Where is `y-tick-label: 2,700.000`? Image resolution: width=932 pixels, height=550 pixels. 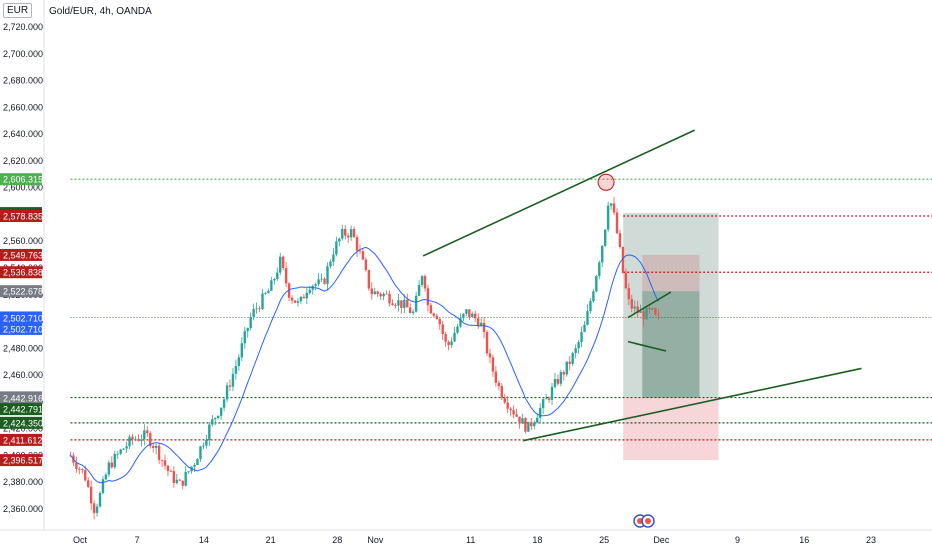
y-tick-label: 2,700.000 is located at coordinates (23, 54).